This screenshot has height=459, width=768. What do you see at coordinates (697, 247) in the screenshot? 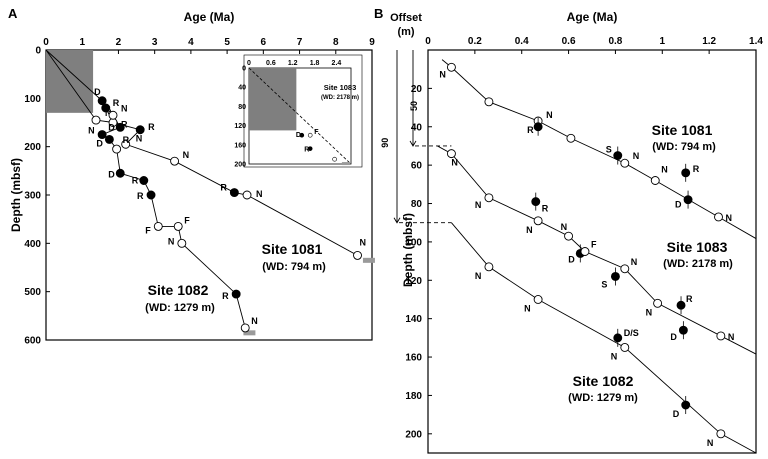
I see `panel-b-site-1083-title: Site 1083` at bounding box center [697, 247].